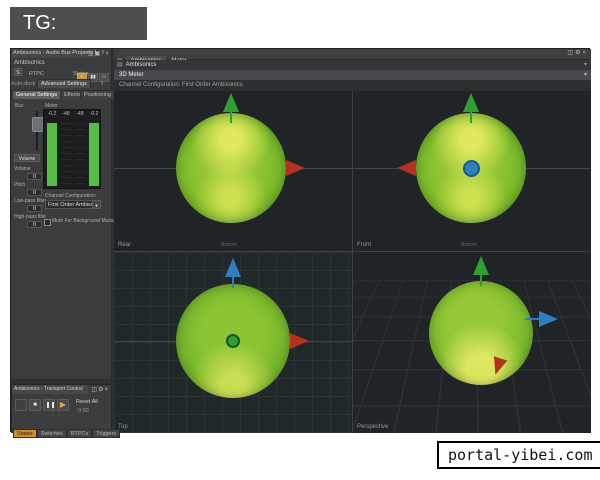  I want to click on transport-tabs: States Switches RTPCs Triggers, so click(67, 431).